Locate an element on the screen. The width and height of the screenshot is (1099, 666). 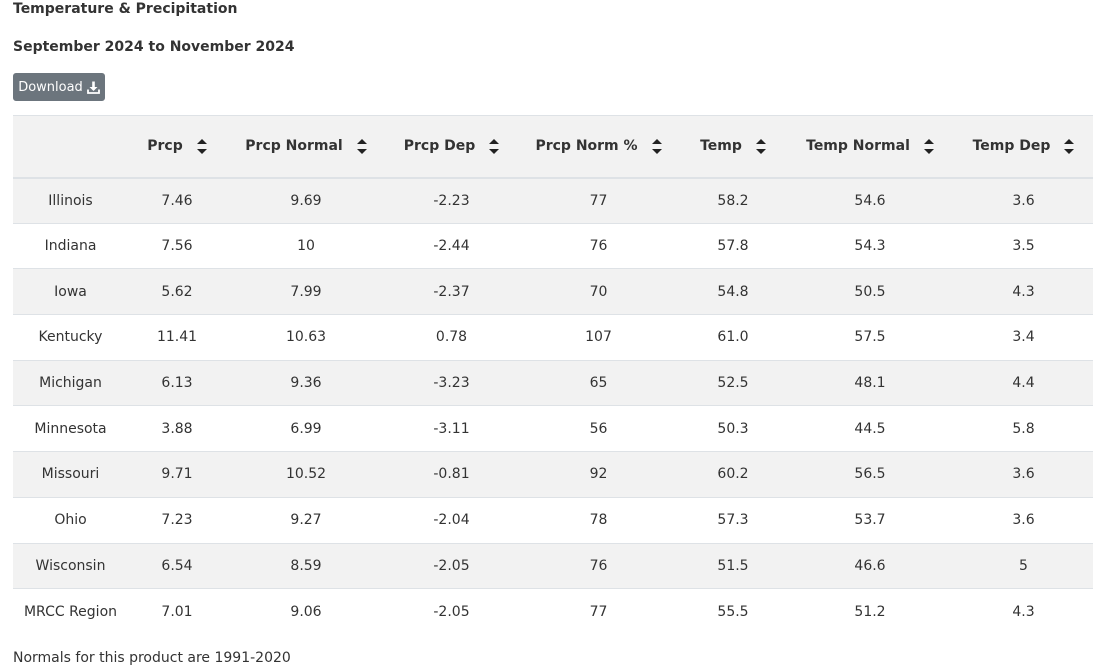
table-row: Iowa 5.62 7.99 -2.37 70 54.8 50.5 4.3 is located at coordinates (553, 291).